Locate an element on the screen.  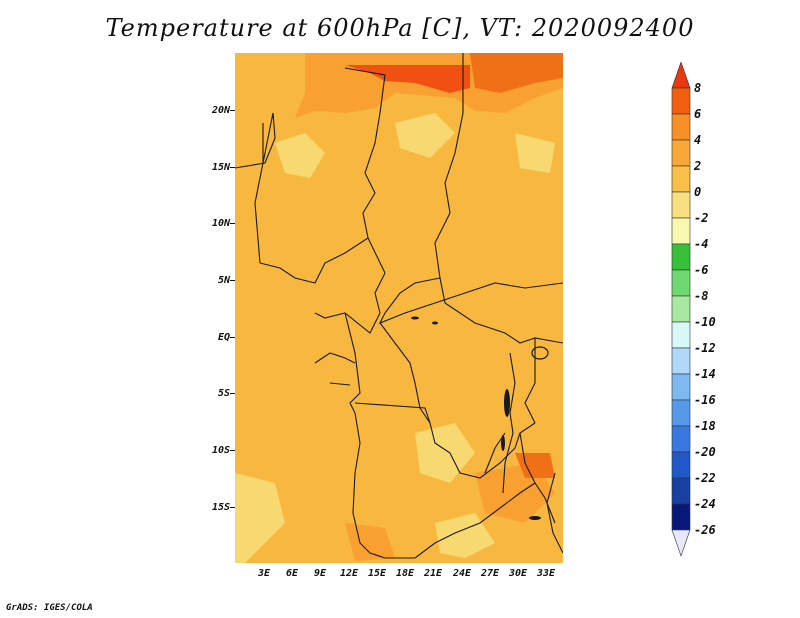
lon-label: 18E is located at coordinates (405, 573).